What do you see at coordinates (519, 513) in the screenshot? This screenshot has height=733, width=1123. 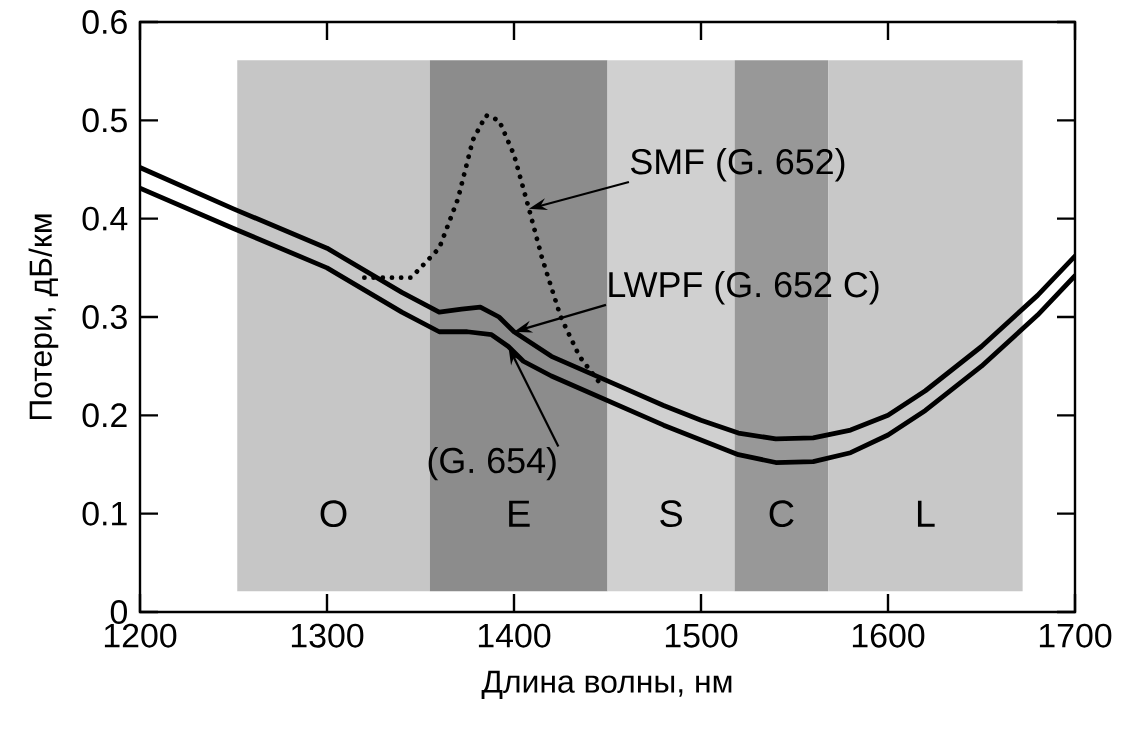 I see `band-label: E` at bounding box center [519, 513].